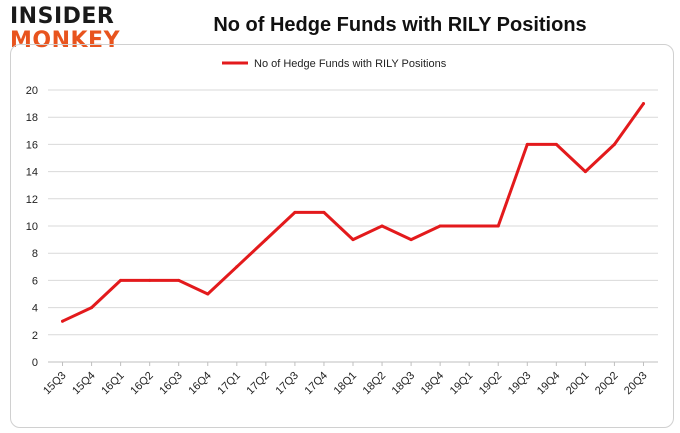 The image size is (680, 433). I want to click on y-tick-label: 2, so click(35, 336).